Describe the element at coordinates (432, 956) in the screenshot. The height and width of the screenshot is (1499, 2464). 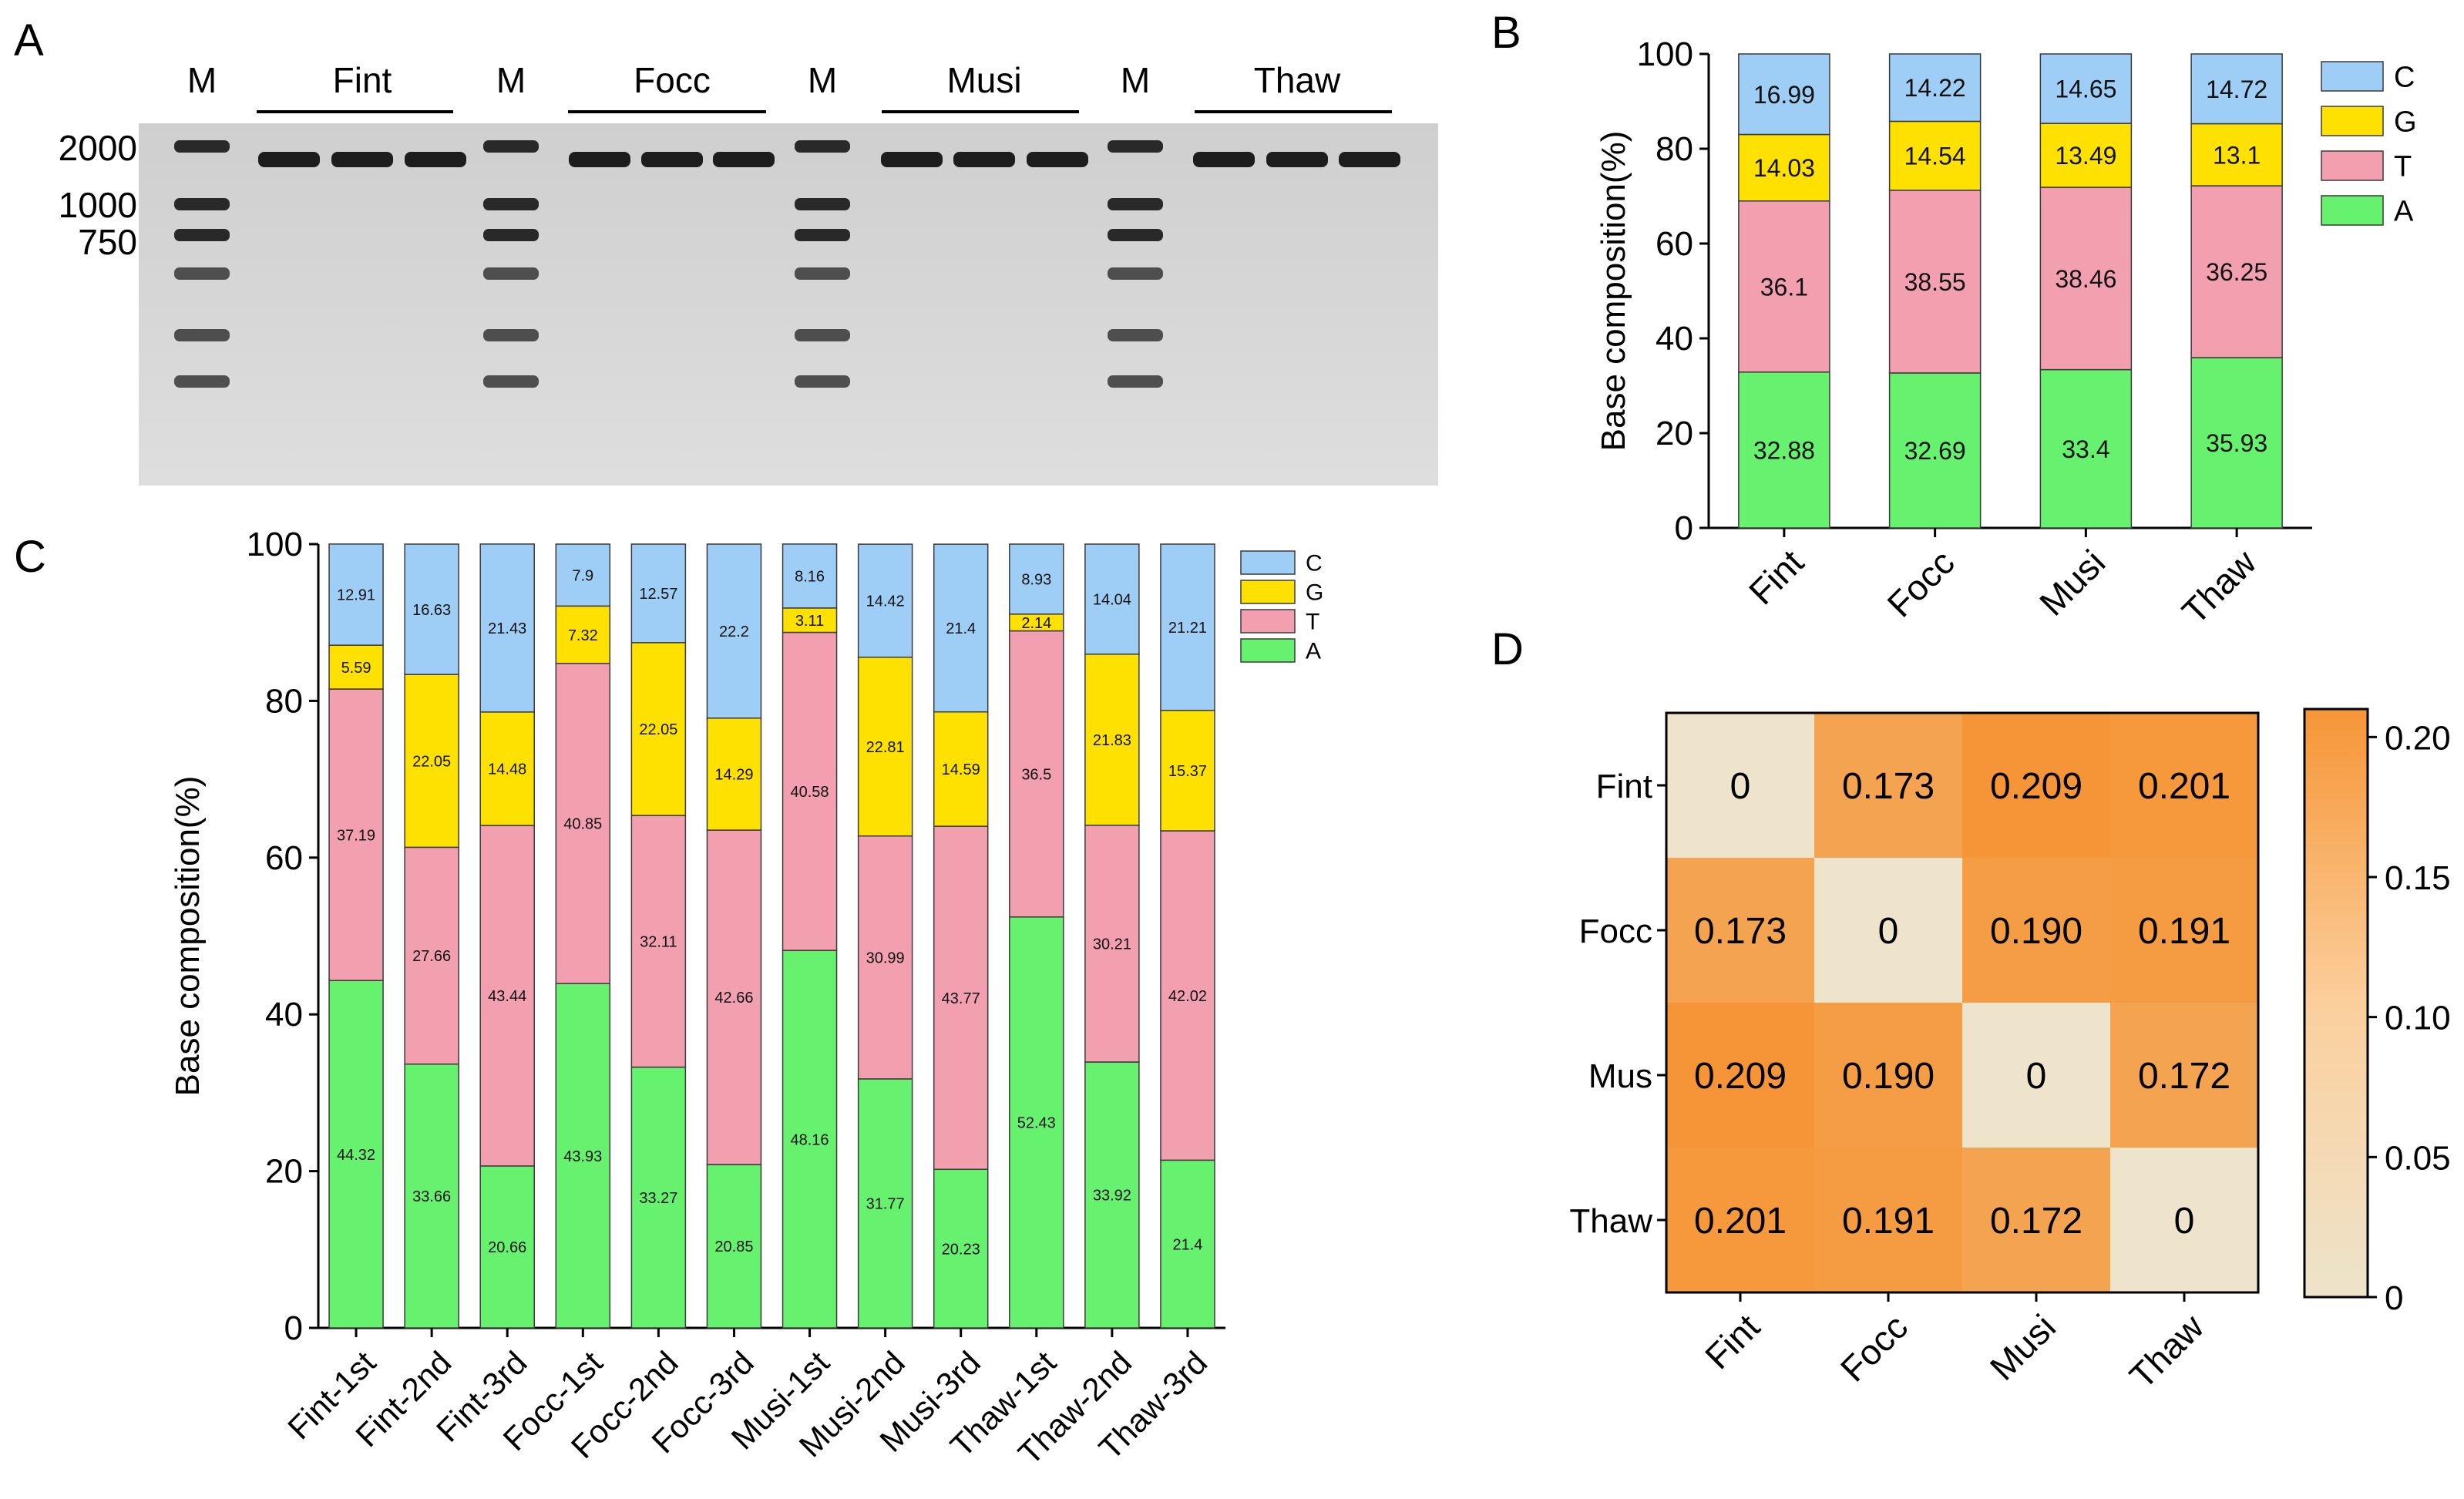
I see `data-label: 27.66` at that location.